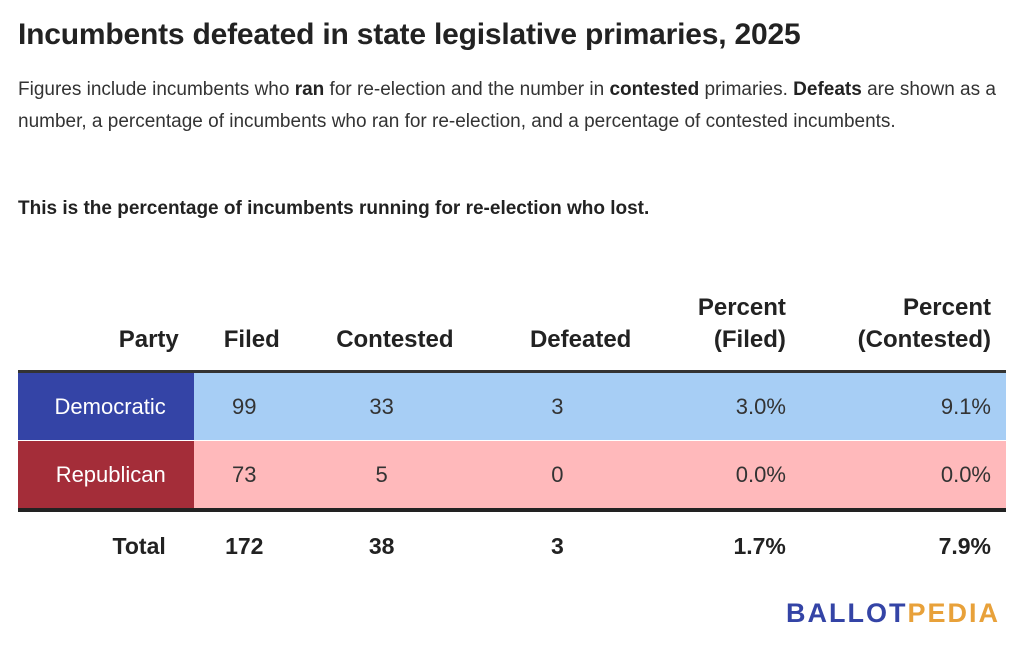  Describe the element at coordinates (381, 406) in the screenshot. I see `cell-democratic-contested: 33` at that location.